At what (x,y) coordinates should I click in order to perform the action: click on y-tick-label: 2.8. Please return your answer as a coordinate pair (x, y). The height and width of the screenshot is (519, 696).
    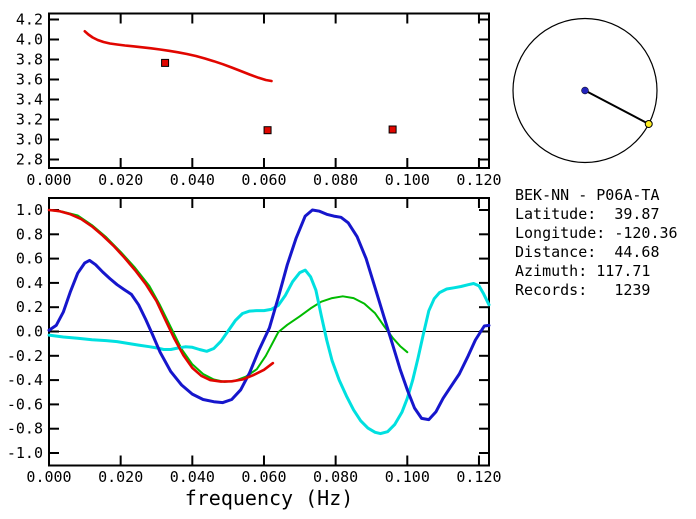
    Looking at the image, I should click on (29, 160).